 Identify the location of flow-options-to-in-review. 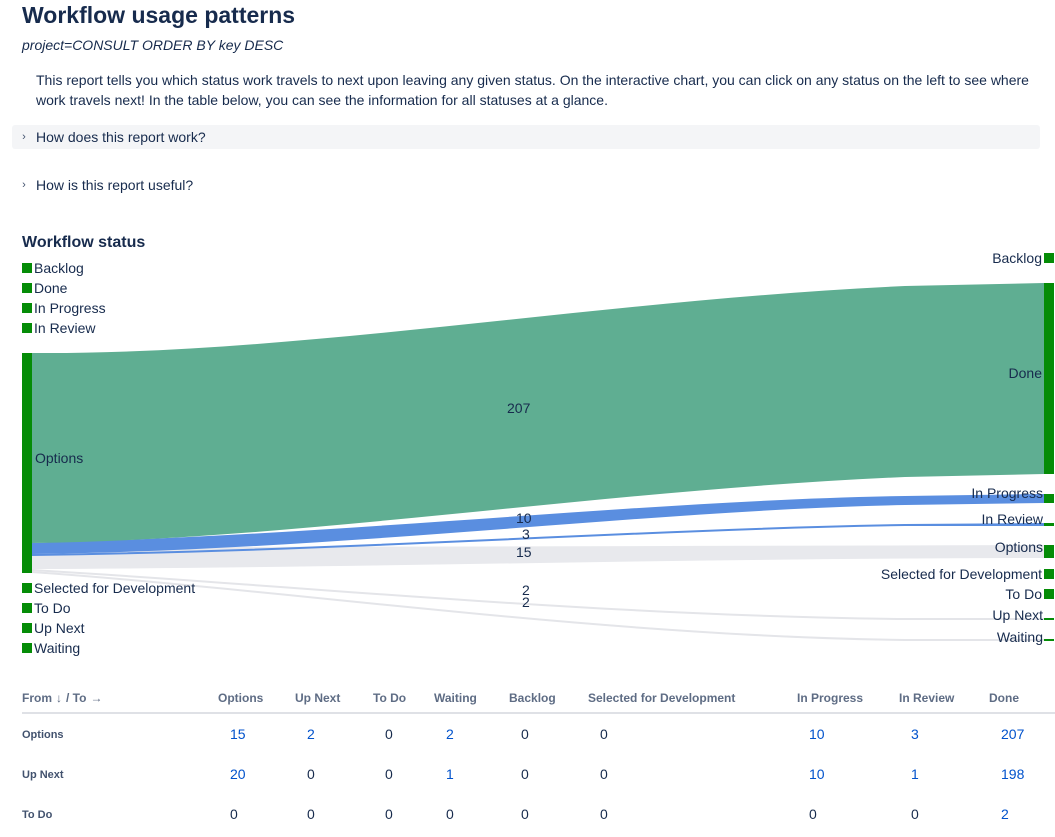
(538, 539).